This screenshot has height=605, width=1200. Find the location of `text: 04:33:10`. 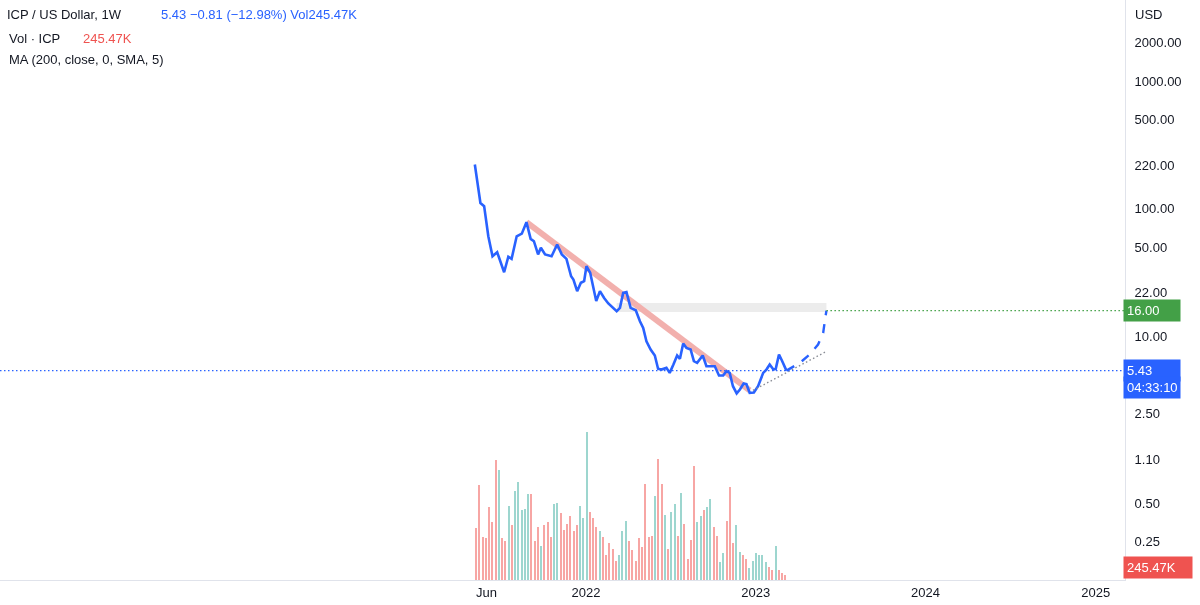

text: 04:33:10 is located at coordinates (1152, 387).